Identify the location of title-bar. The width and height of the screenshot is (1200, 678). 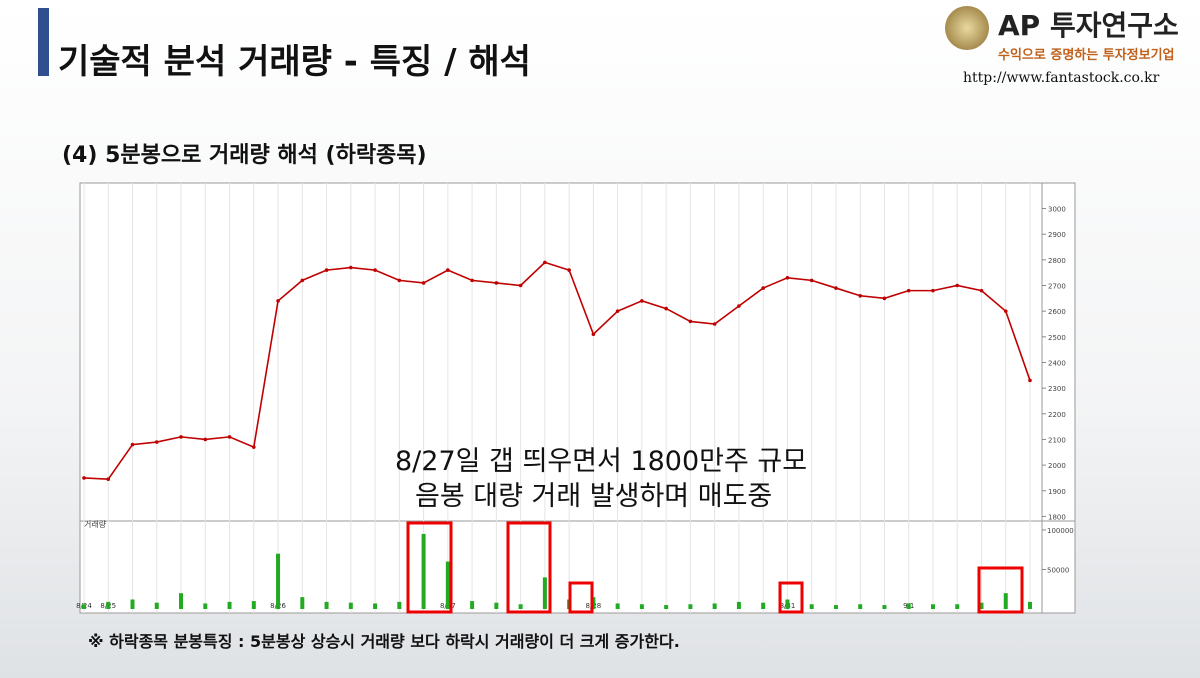
(43, 42).